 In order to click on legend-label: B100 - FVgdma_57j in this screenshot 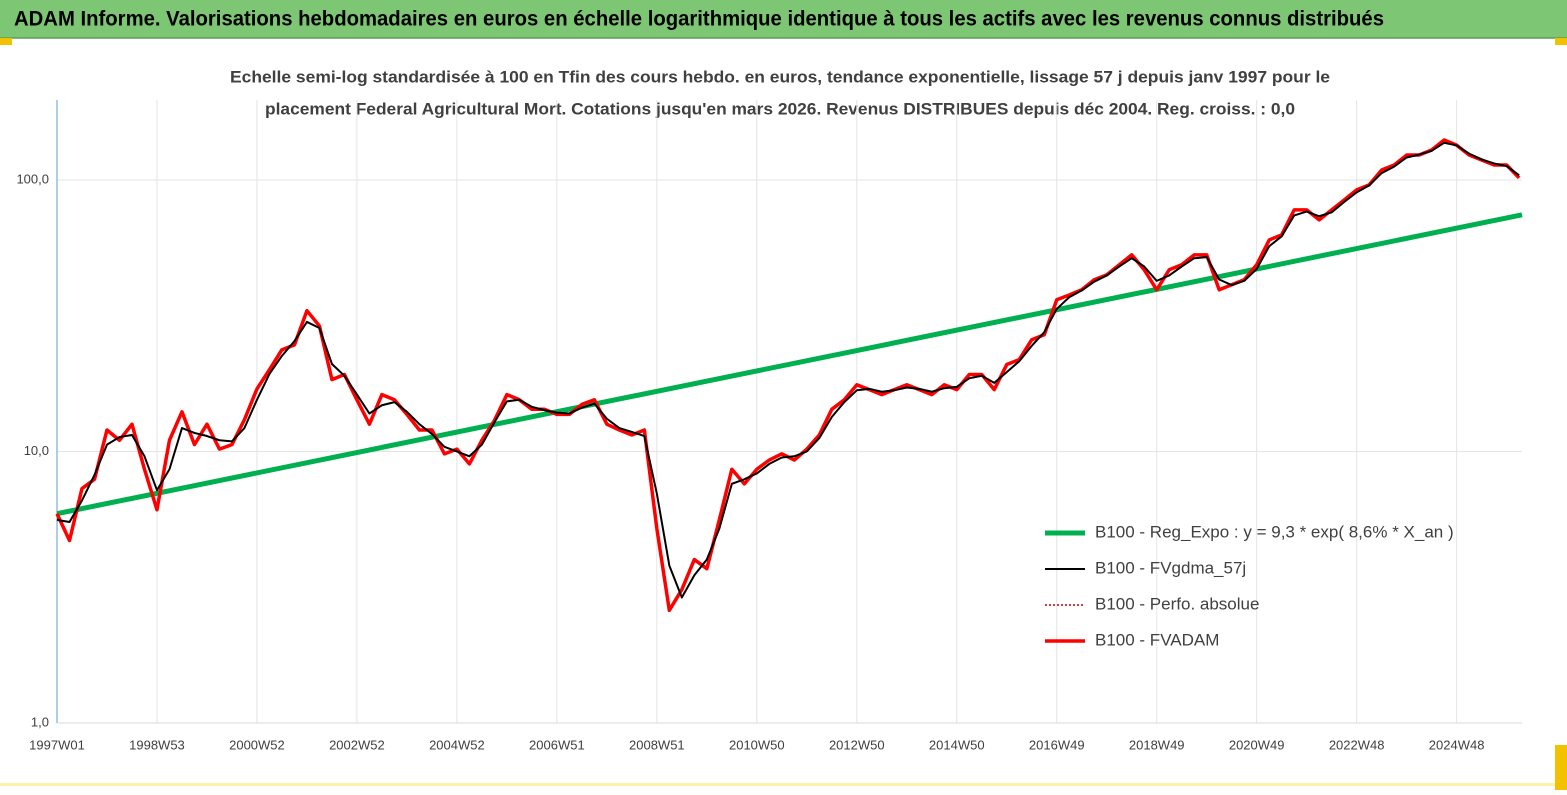, I will do `click(1170, 567)`.